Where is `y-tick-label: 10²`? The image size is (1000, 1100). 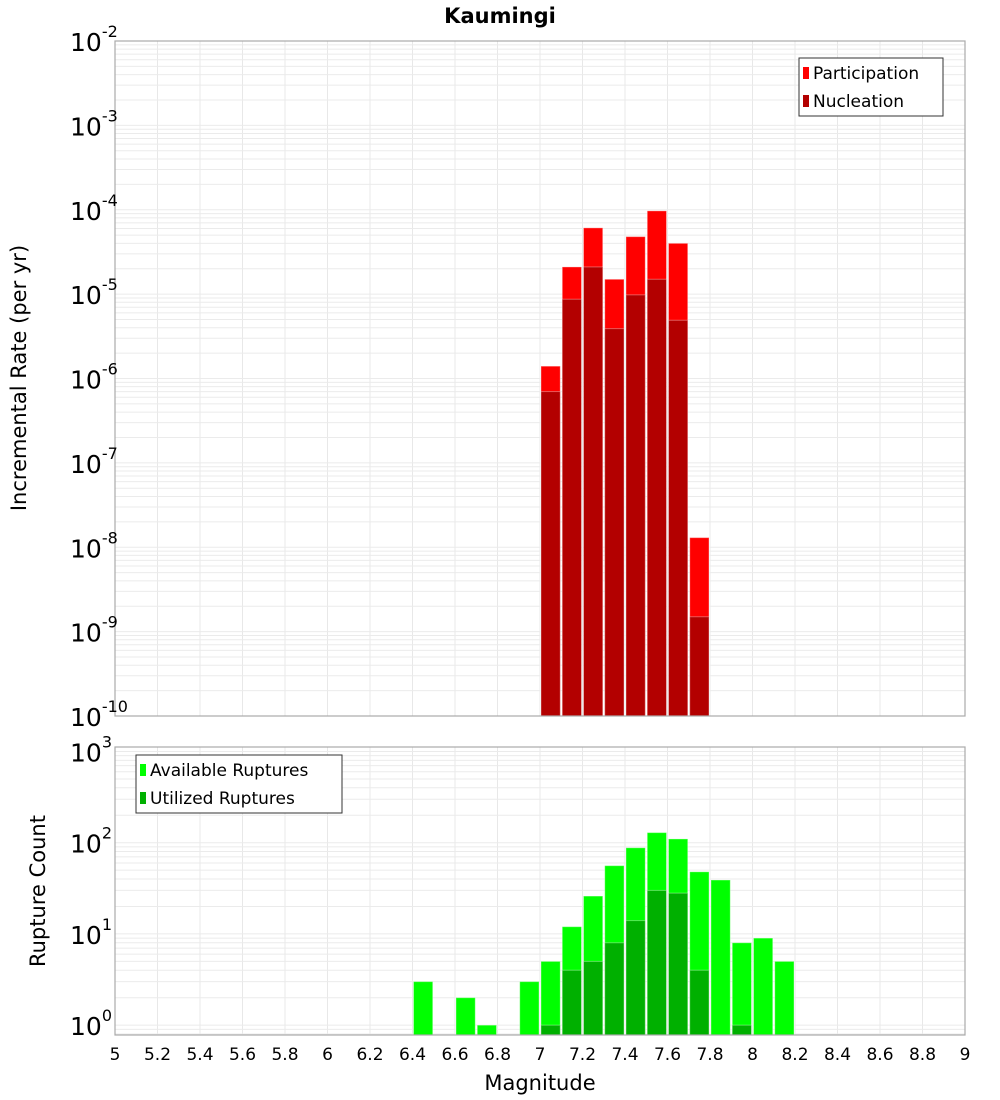 y-tick-label: 10² is located at coordinates (91, 841).